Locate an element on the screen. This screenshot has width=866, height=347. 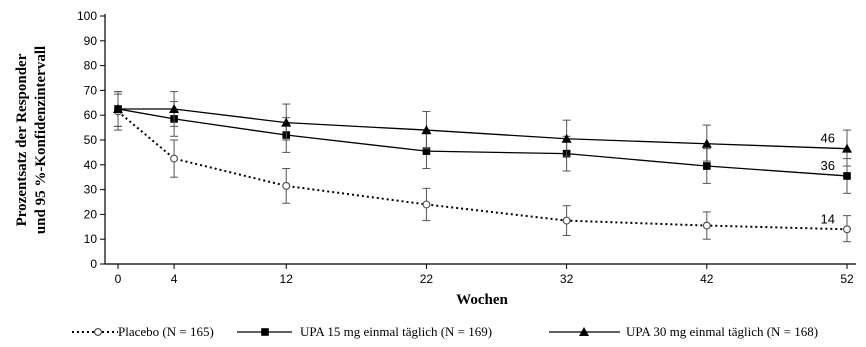
end-label-upa30: 46 is located at coordinates (828, 138).